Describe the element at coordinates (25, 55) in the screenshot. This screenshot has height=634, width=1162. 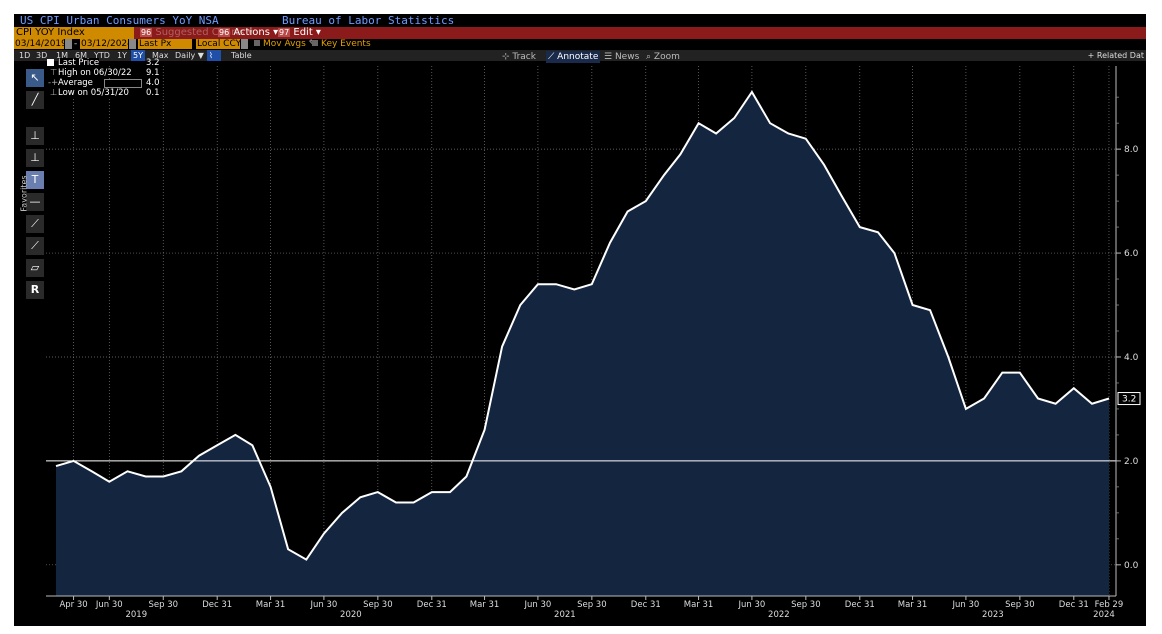
I see `range-1d: 1D` at that location.